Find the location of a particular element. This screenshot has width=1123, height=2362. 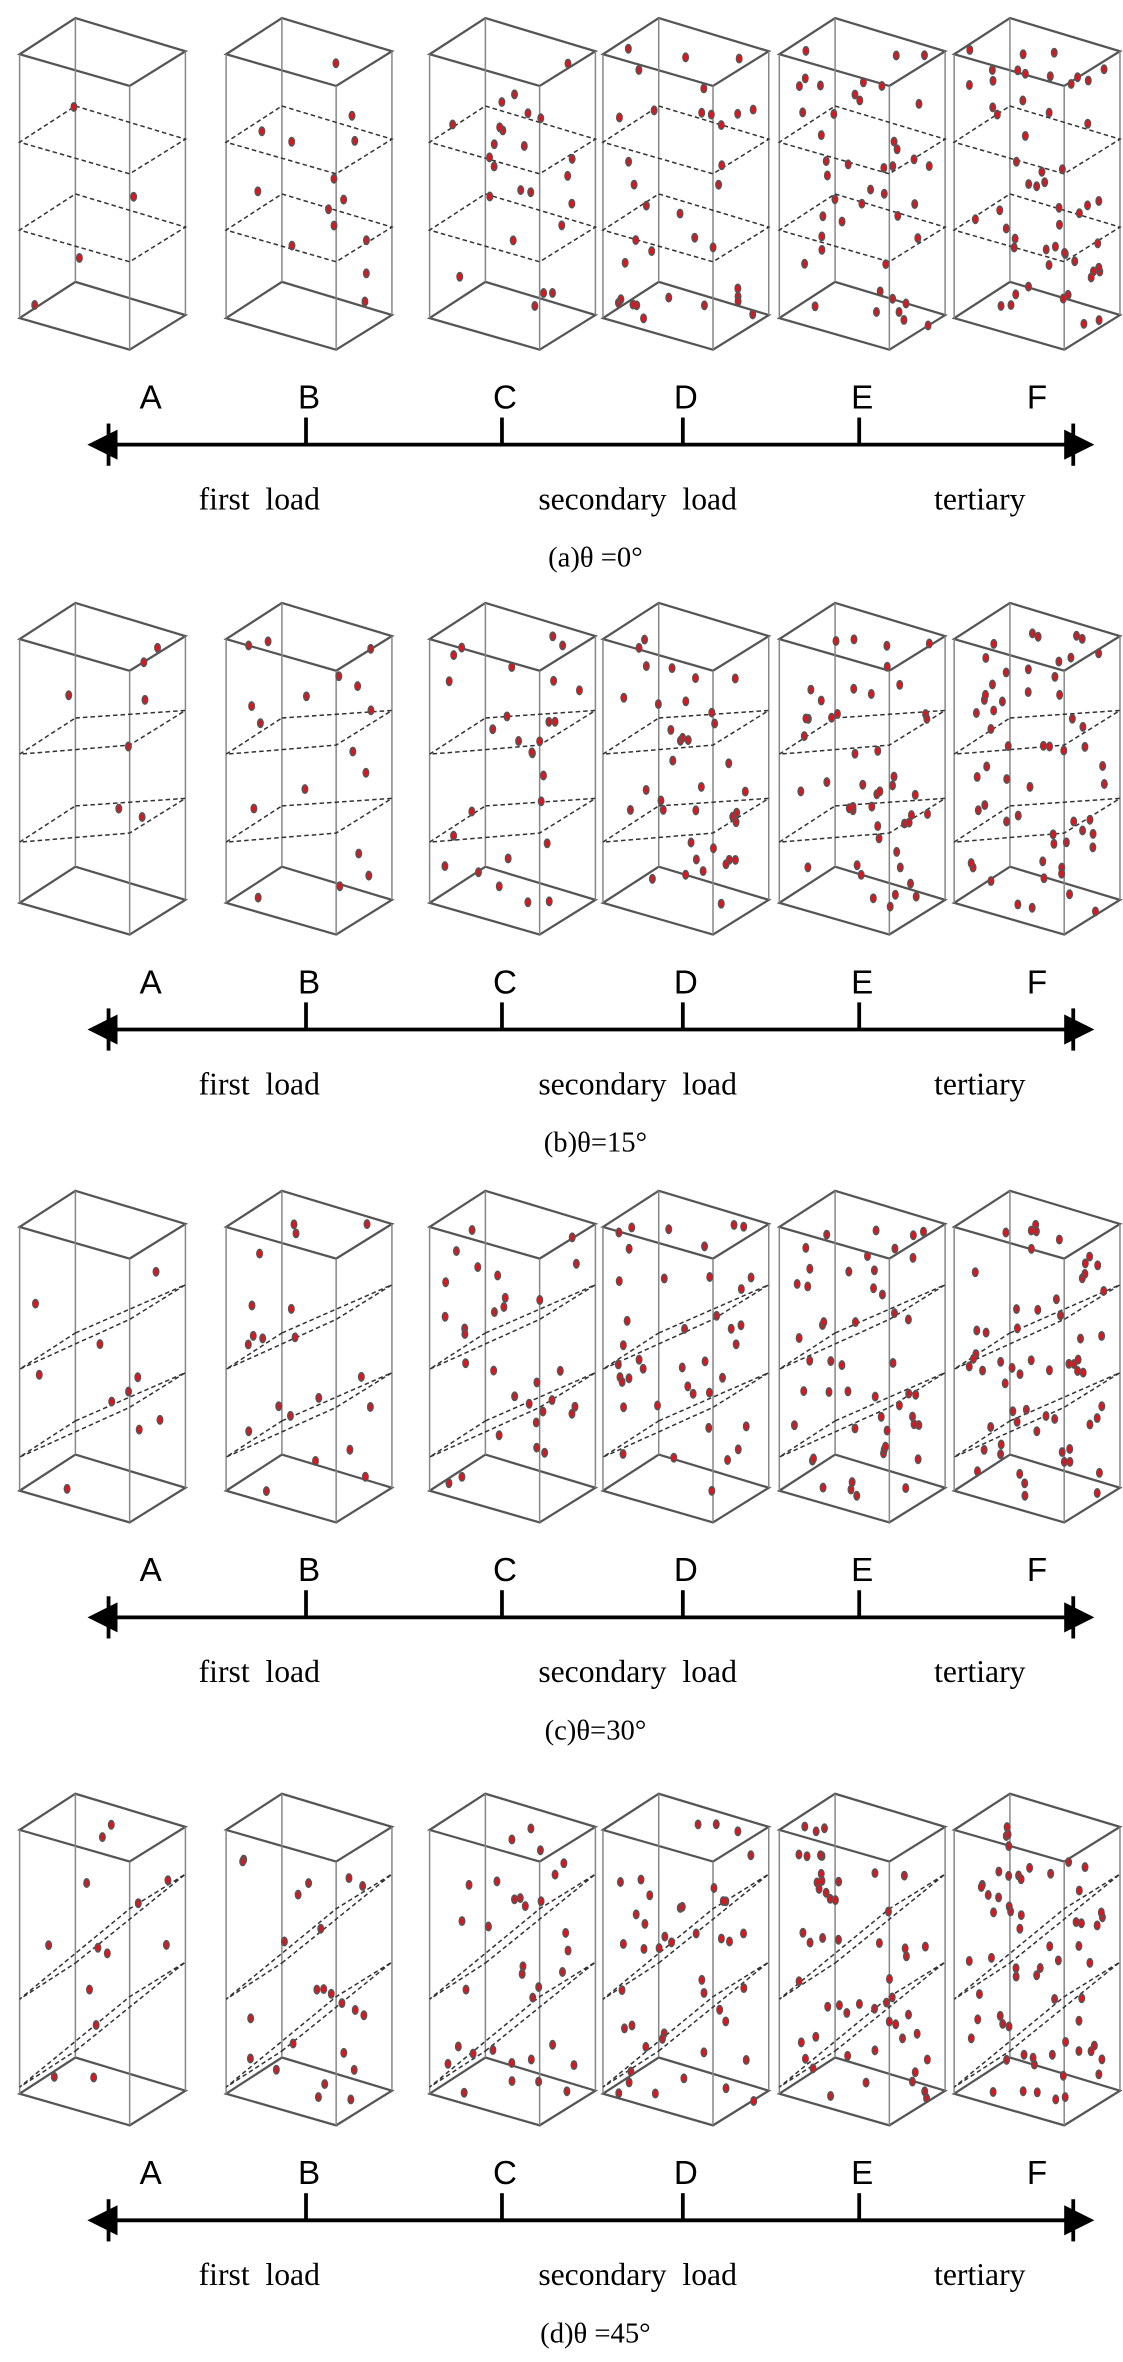

stage-point-label: D is located at coordinates (686, 1570).